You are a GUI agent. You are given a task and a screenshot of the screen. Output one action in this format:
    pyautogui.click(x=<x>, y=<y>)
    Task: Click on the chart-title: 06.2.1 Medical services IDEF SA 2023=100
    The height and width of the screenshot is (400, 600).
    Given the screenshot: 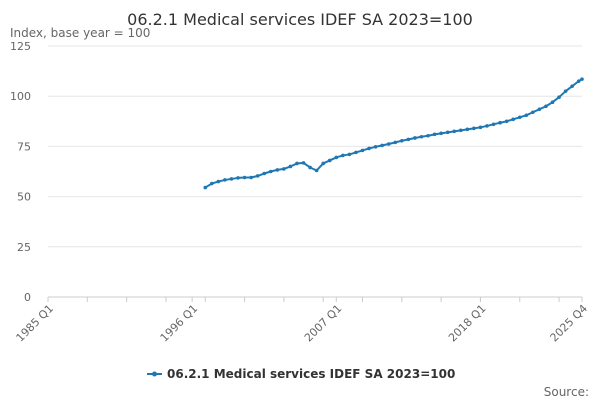 What is the action you would take?
    pyautogui.click(x=300, y=19)
    